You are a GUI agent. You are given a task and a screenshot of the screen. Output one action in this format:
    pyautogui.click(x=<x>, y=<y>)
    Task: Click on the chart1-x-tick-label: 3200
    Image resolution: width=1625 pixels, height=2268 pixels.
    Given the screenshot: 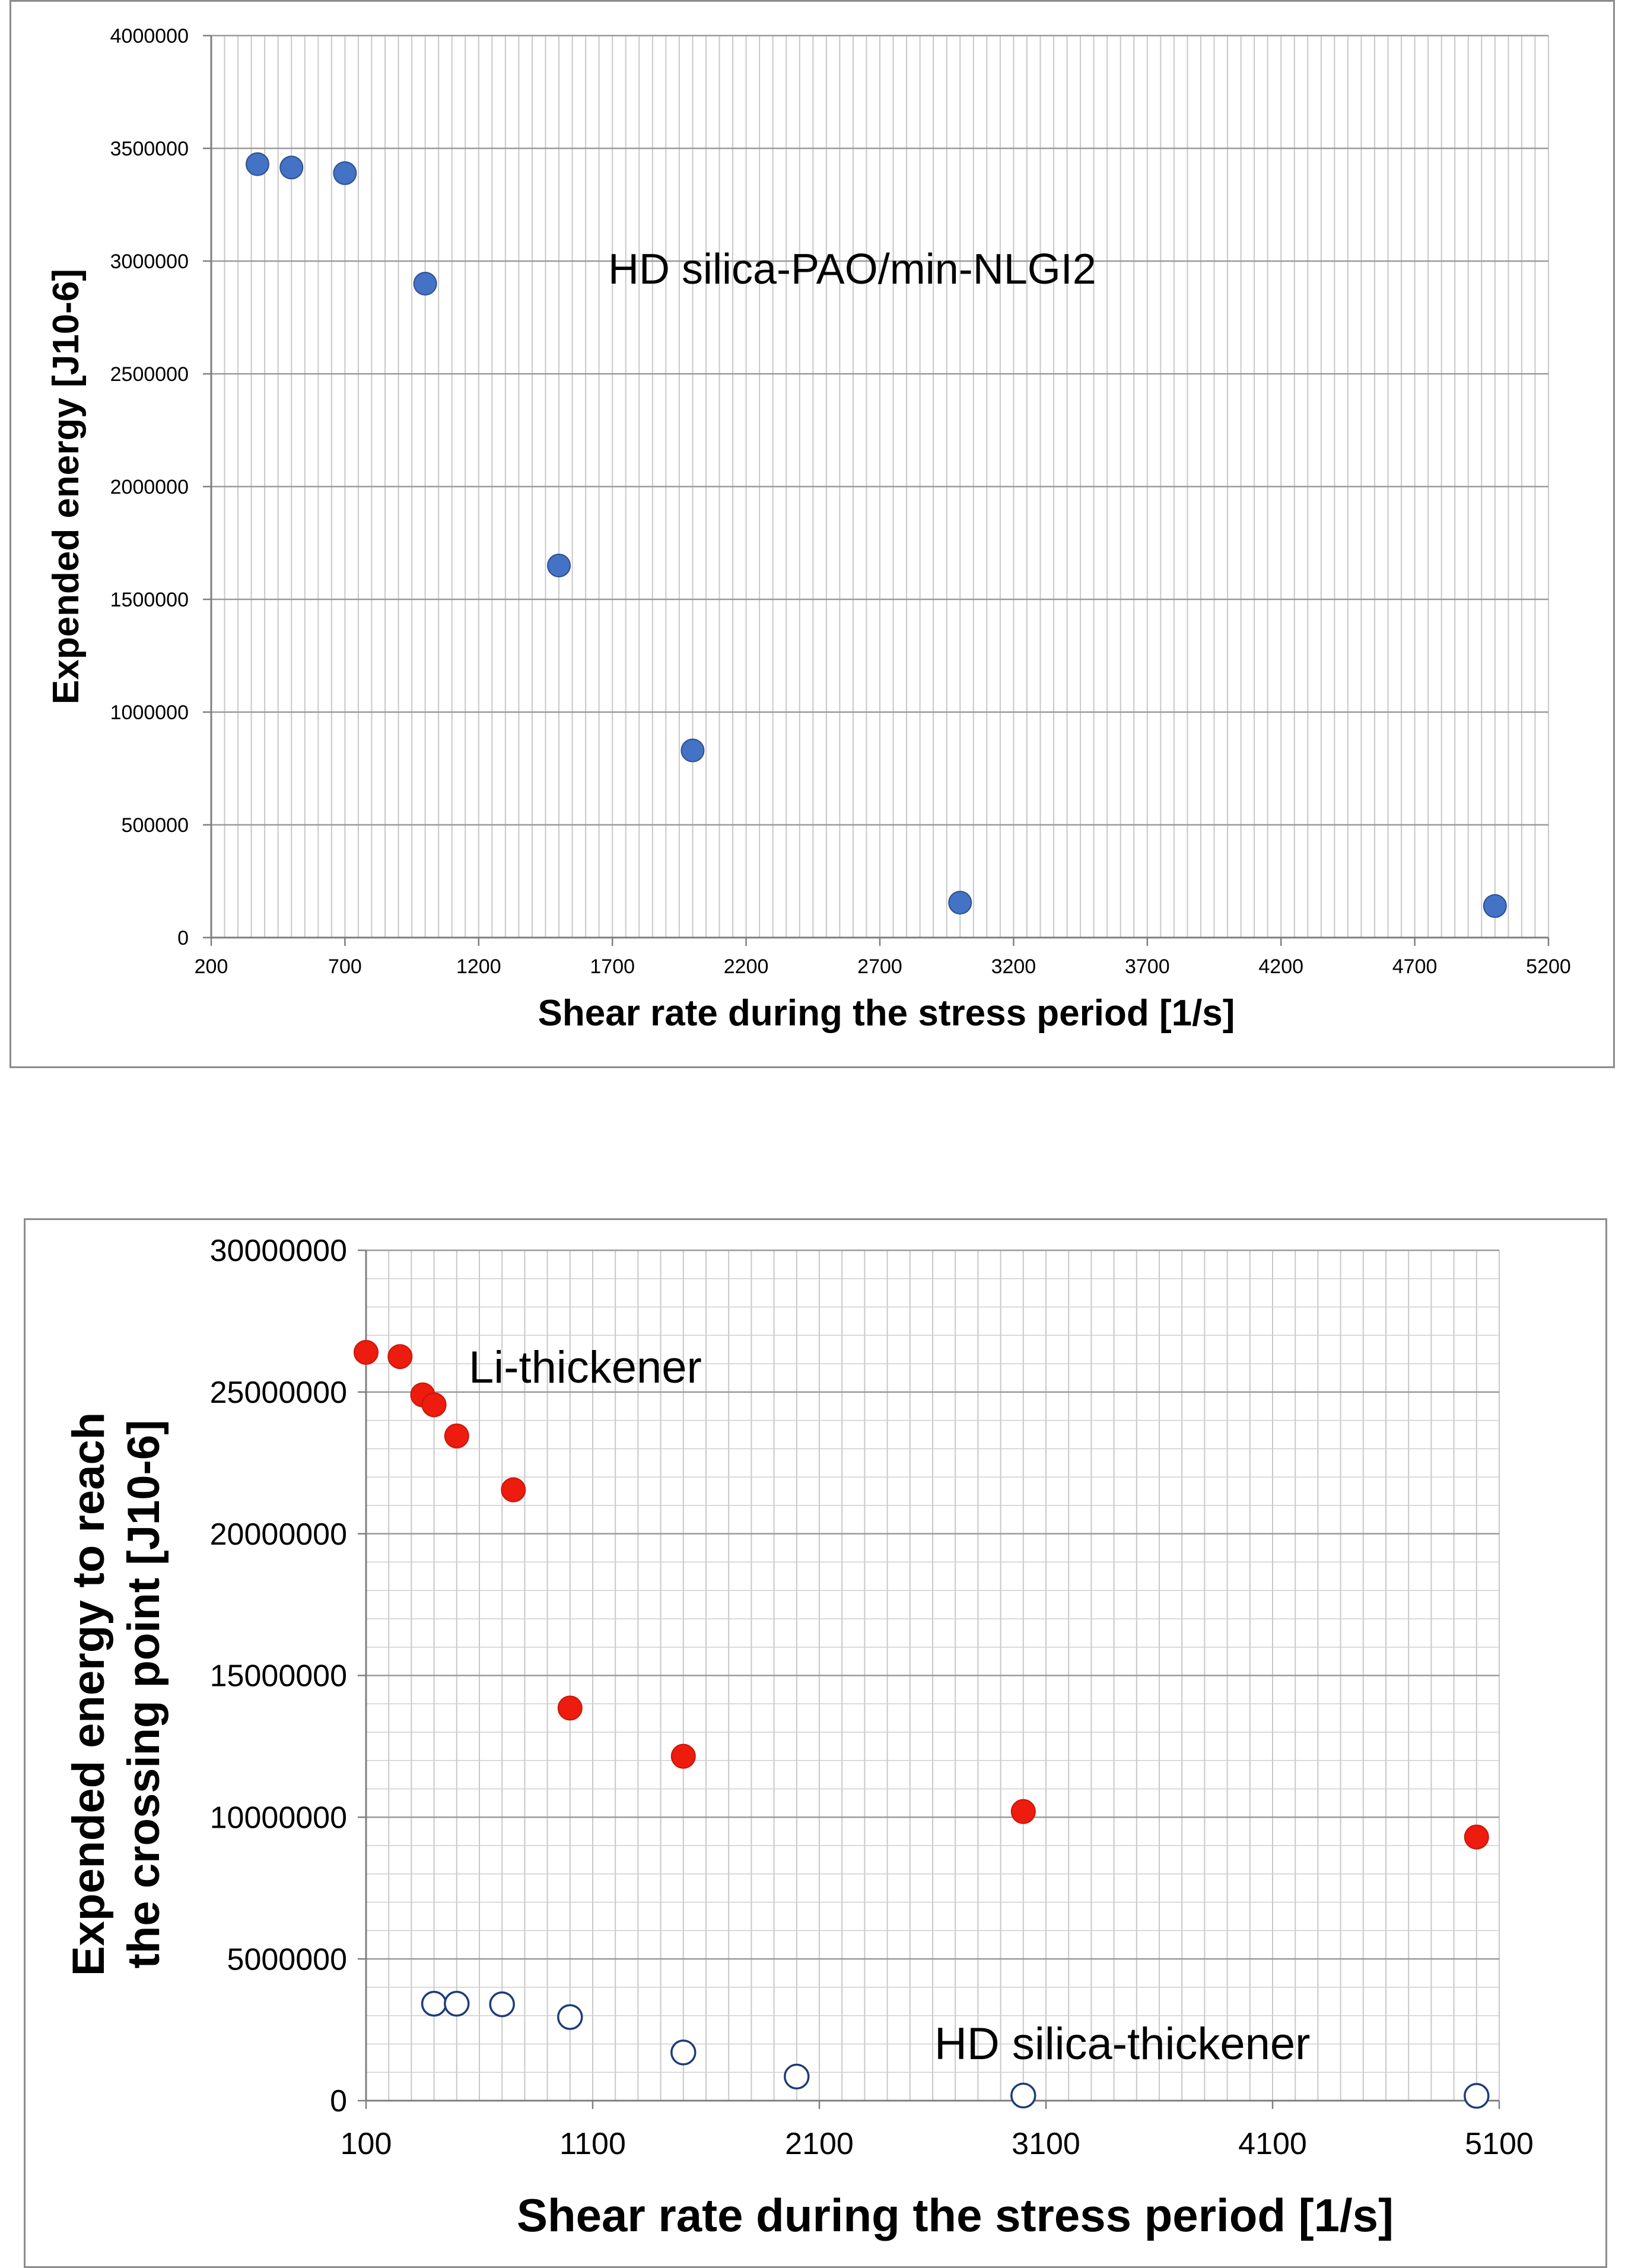 What is the action you would take?
    pyautogui.click(x=1013, y=966)
    